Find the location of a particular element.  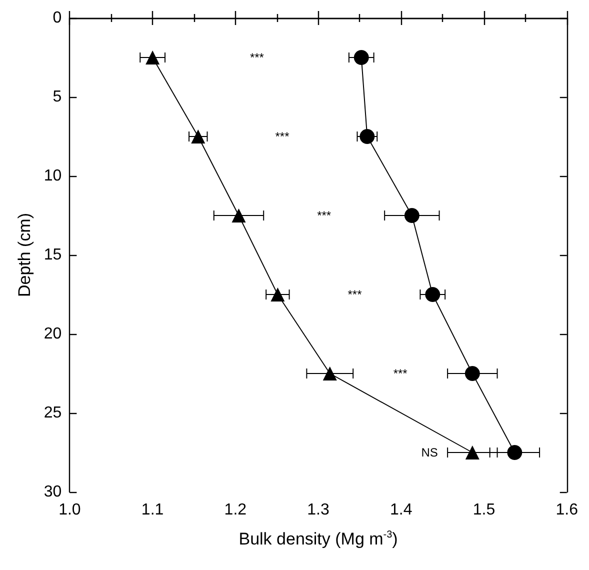

y-axis-title: Depth (cm) is located at coordinates (24, 255).